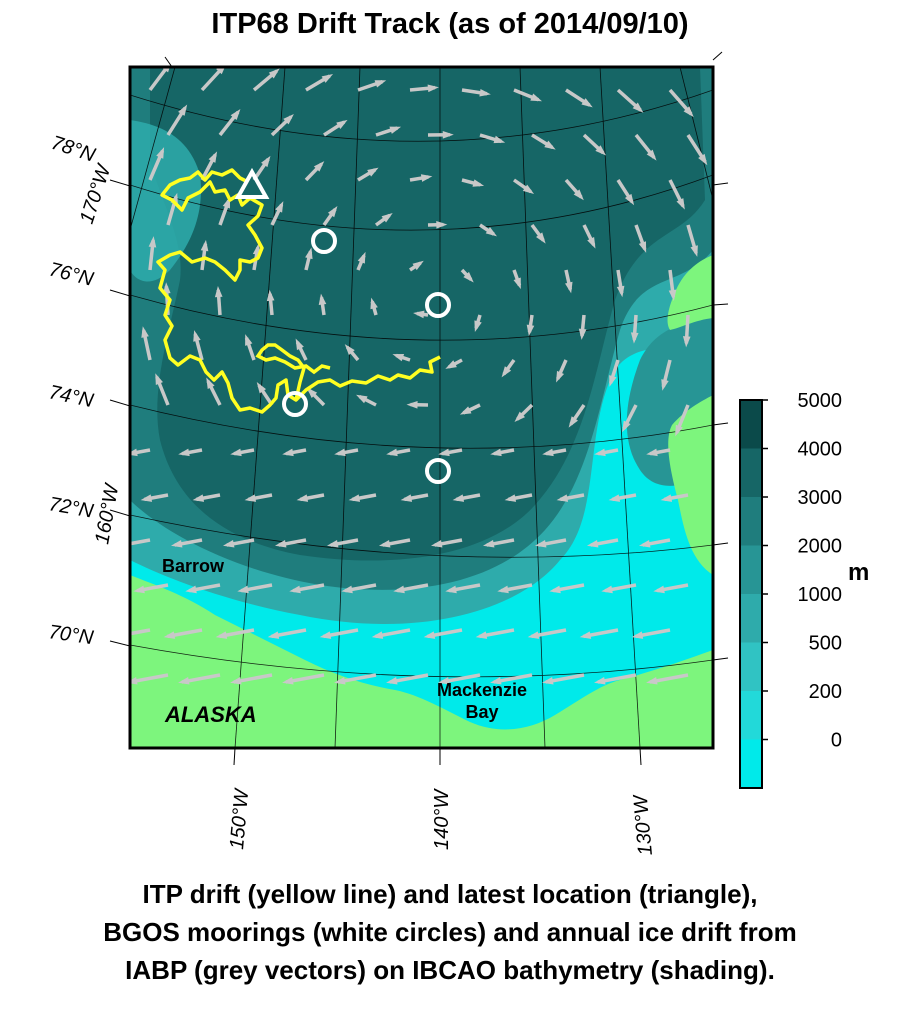  I want to click on lat-label-70: 70°N, so click(71, 635).